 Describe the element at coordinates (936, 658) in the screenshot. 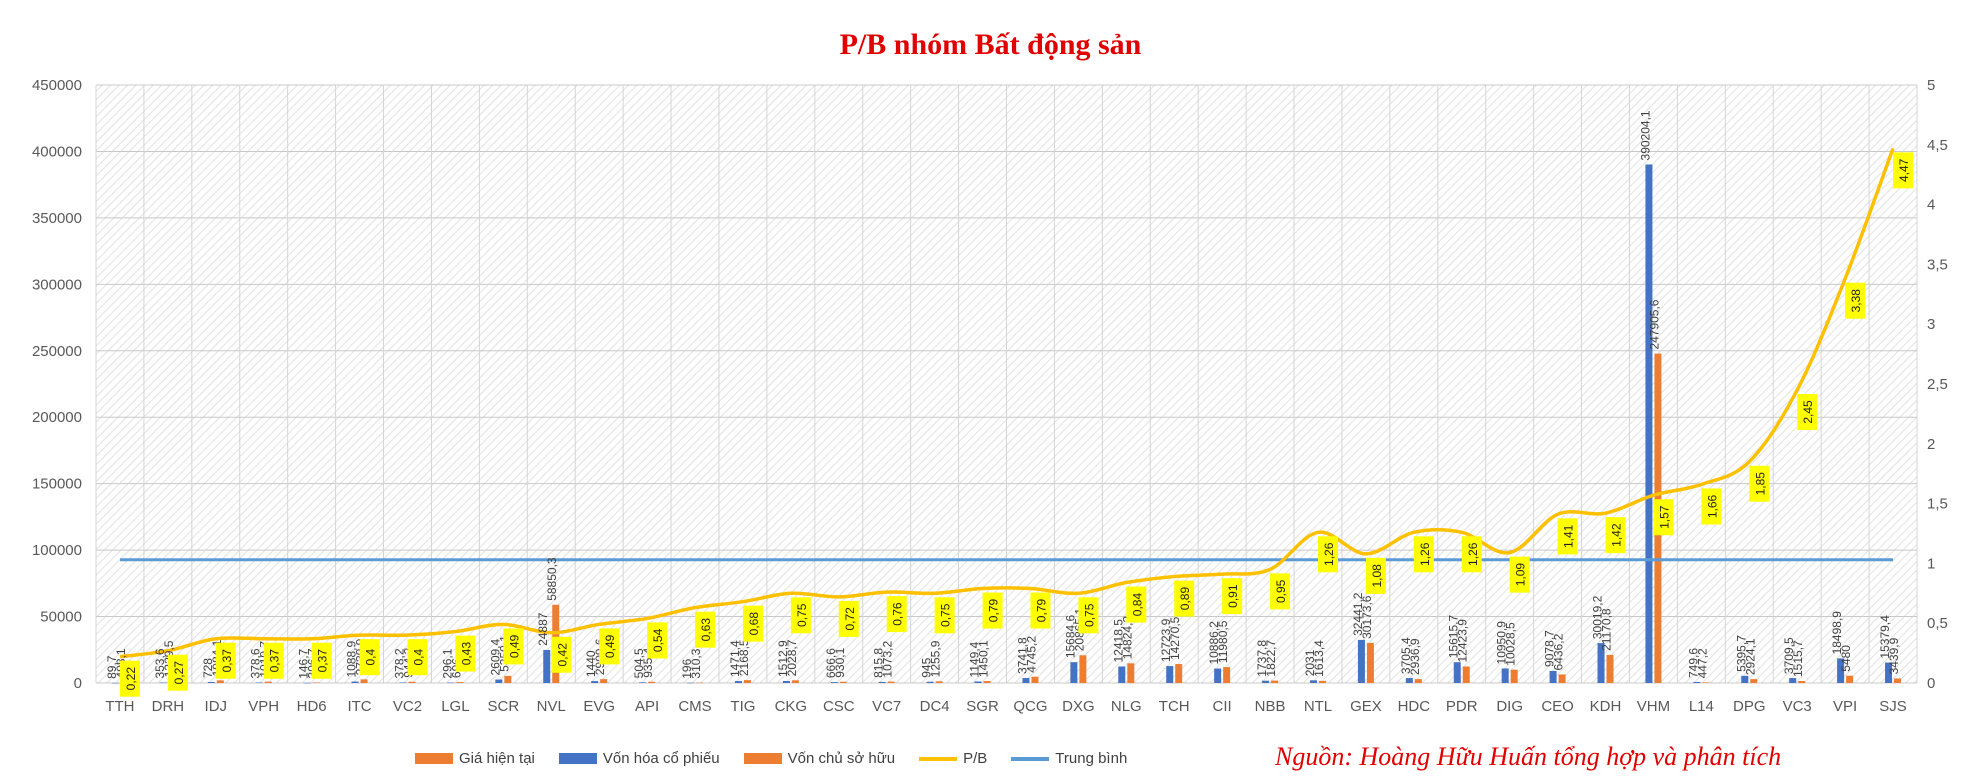

I see `data-label-von-csh: 1255,9` at that location.